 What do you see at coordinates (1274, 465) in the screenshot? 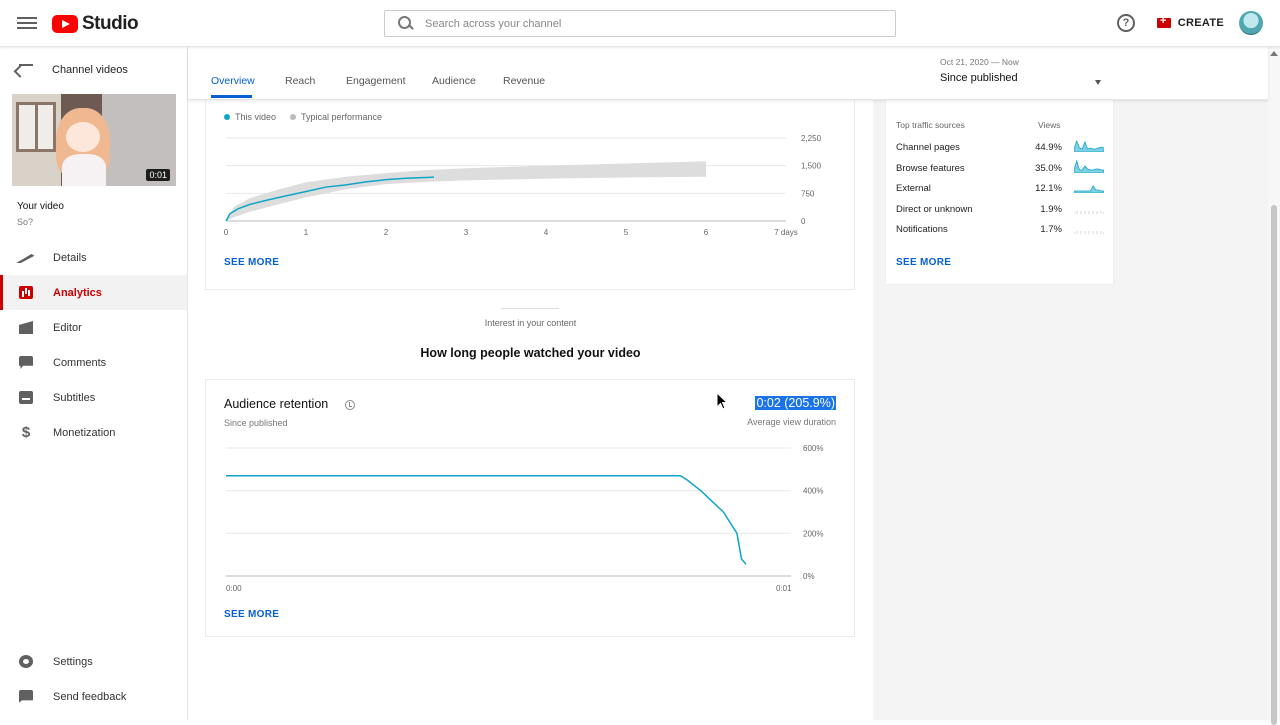
I see `scrollbar-thumb` at bounding box center [1274, 465].